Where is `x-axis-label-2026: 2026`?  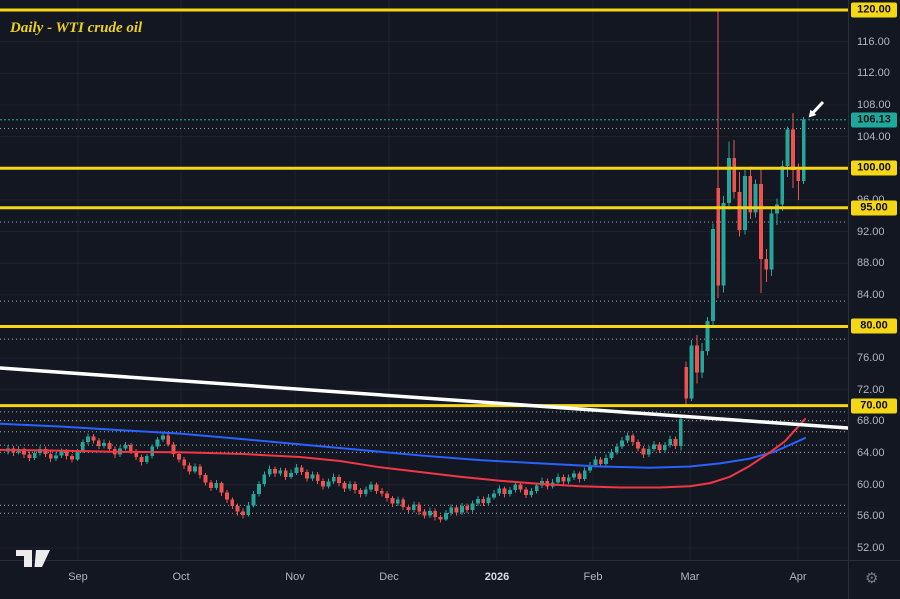
x-axis-label-2026: 2026 is located at coordinates (497, 577).